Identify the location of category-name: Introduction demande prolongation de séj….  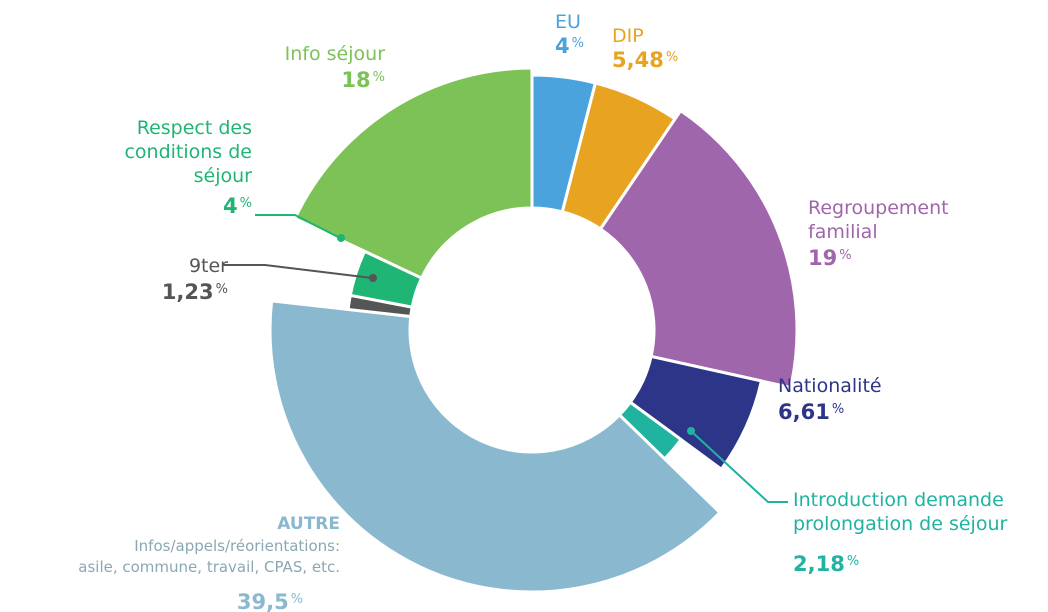
(900, 512).